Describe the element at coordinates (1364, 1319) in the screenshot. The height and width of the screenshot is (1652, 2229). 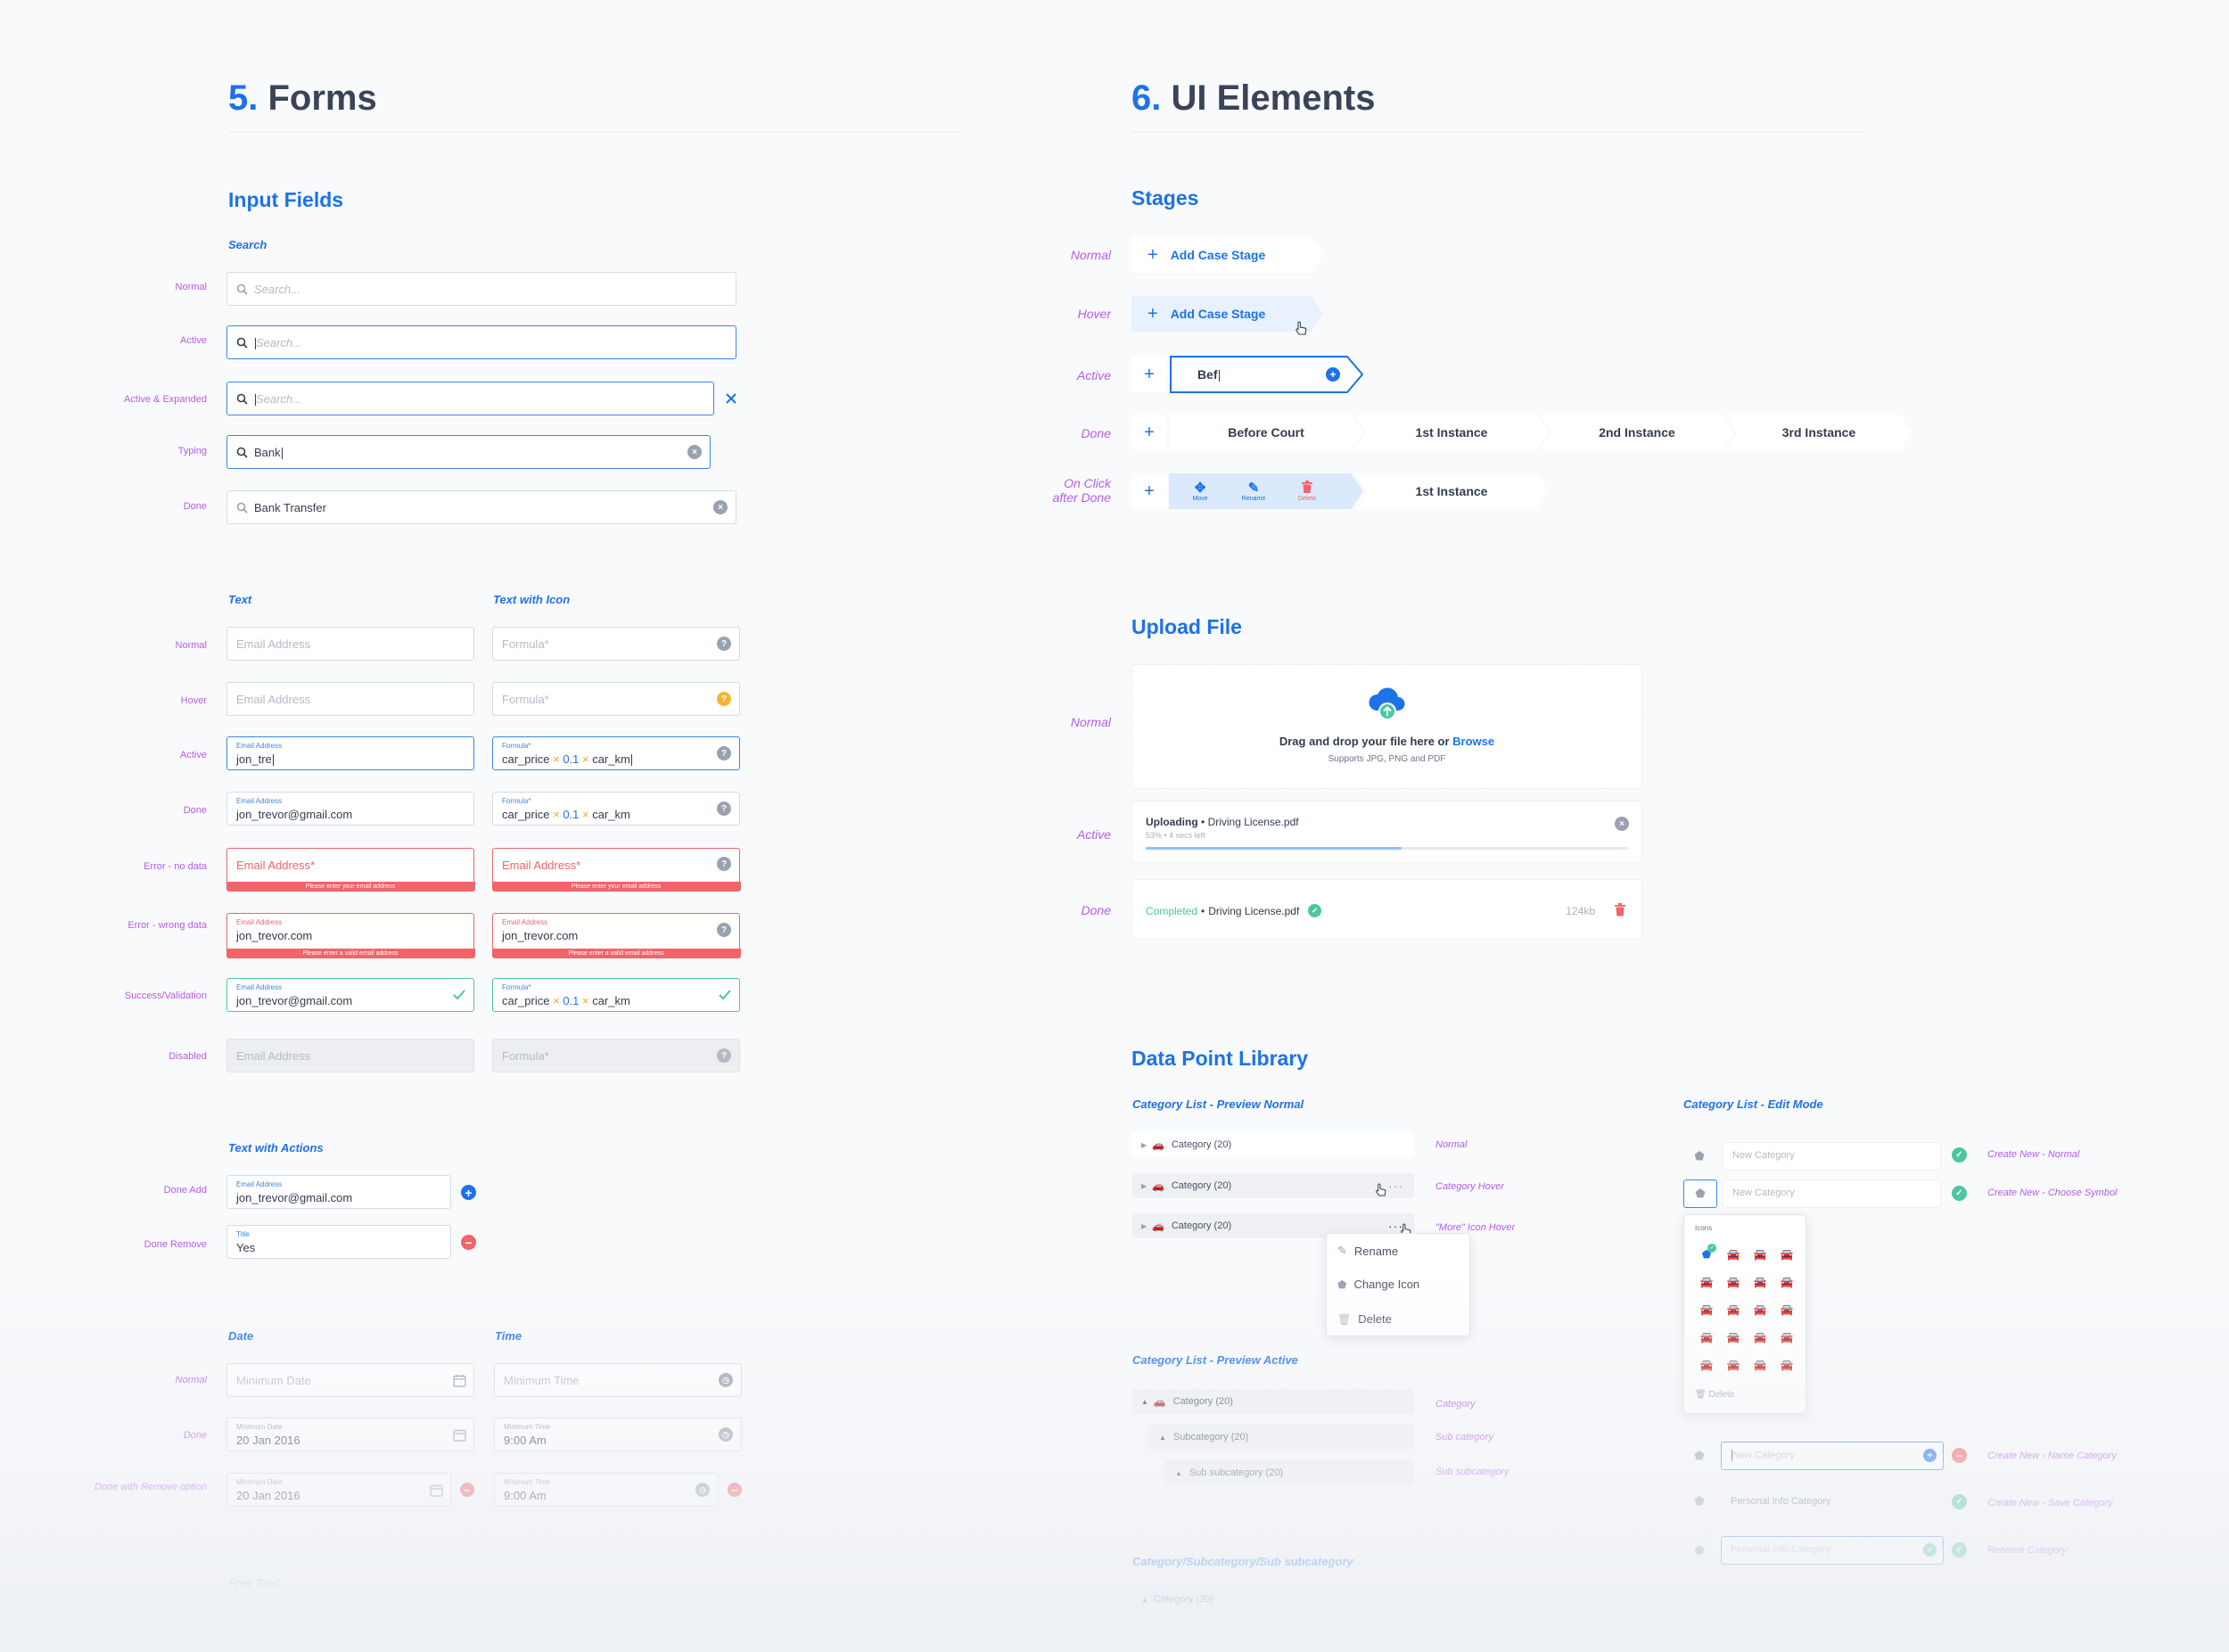
I see `menu-item-delete: 🗑 Delete` at that location.